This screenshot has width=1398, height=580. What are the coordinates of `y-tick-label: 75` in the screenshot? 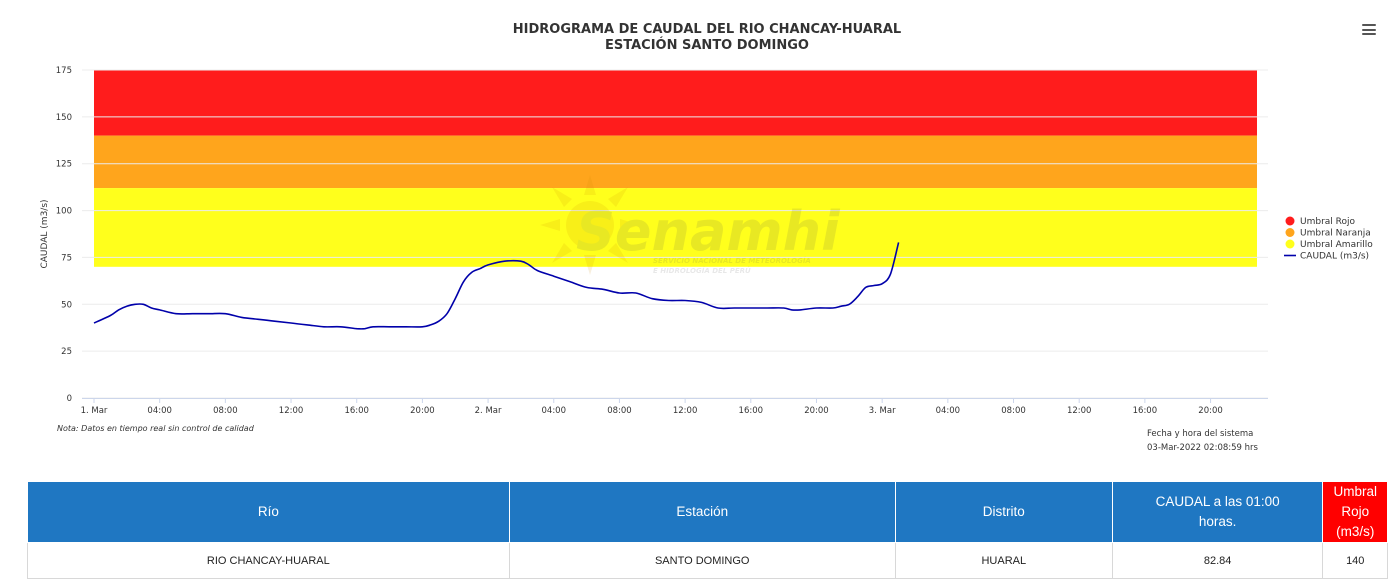 It's located at (66, 258).